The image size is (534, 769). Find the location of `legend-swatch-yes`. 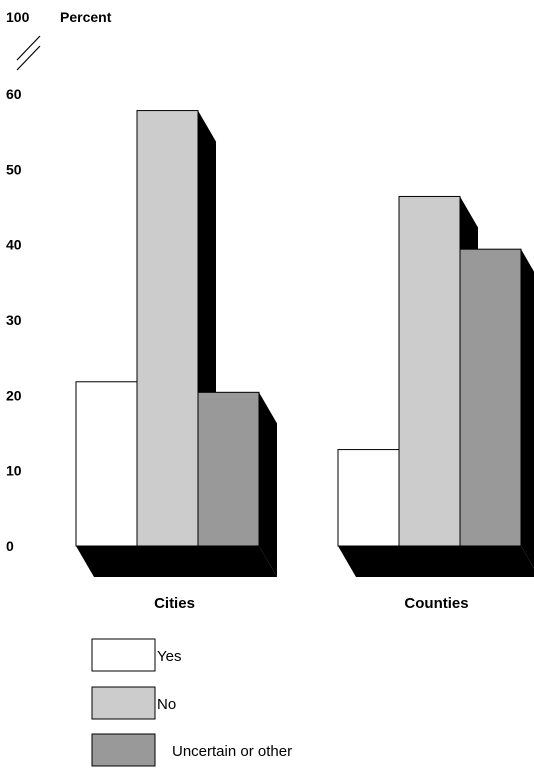

legend-swatch-yes is located at coordinates (123, 655).